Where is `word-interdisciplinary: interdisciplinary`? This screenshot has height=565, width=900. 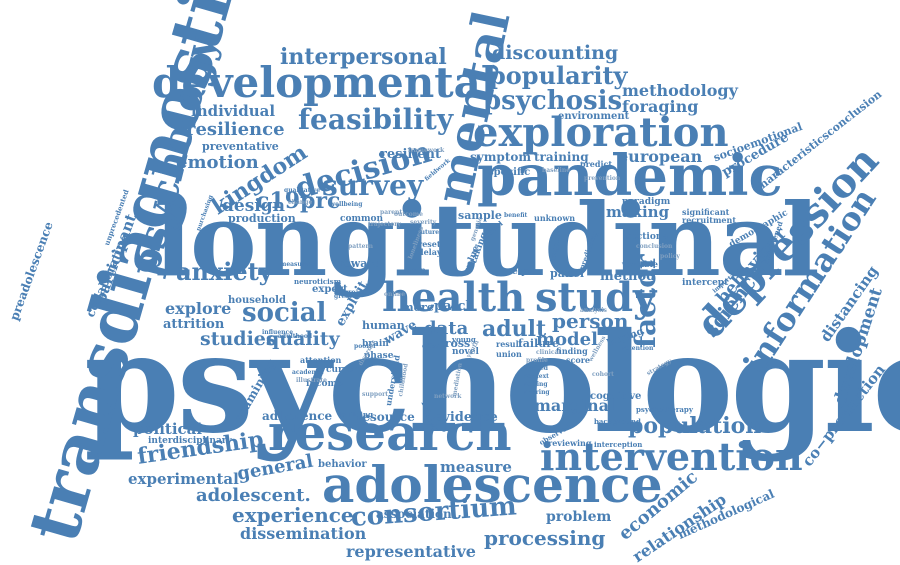 word-interdisciplinary: interdisciplinary is located at coordinates (190, 441).